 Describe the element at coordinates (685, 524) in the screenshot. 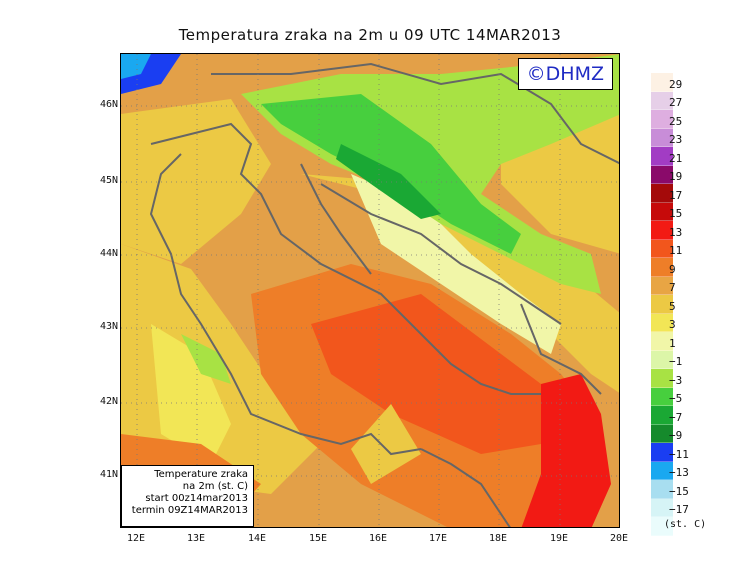

I see `legend-units: (st. C)` at that location.